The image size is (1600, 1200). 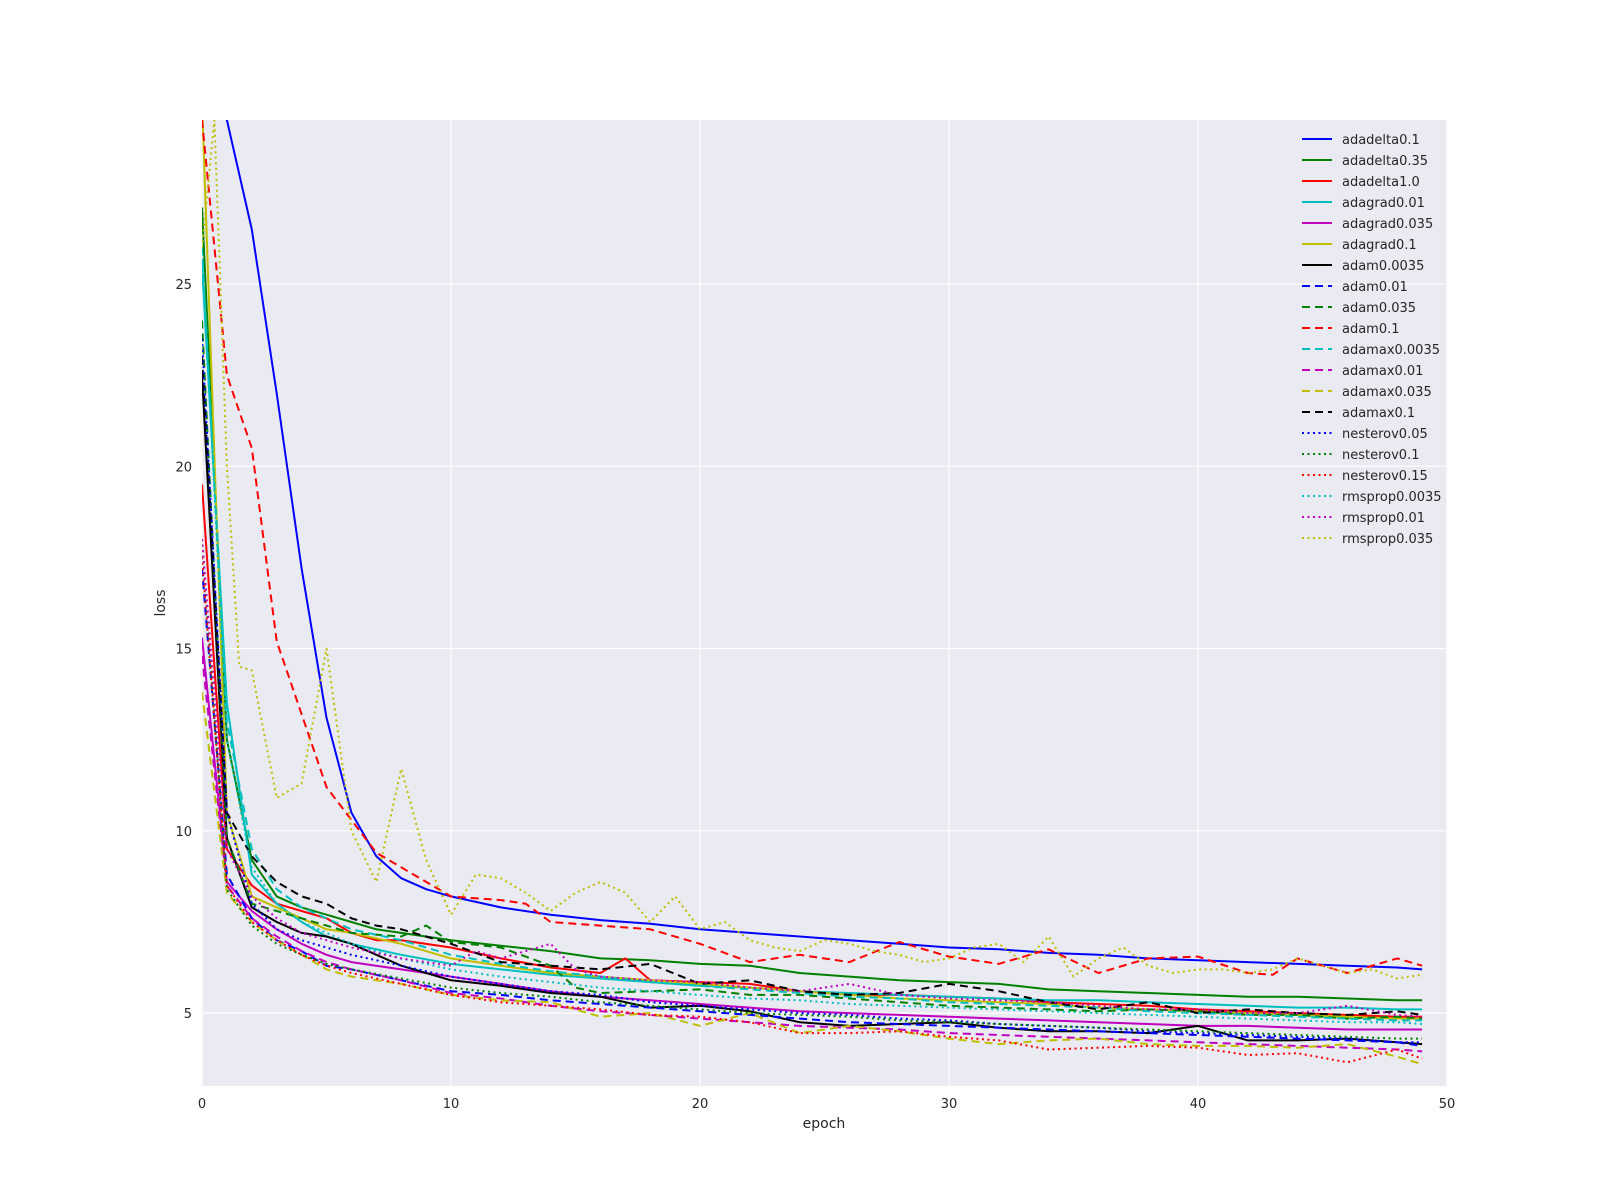 I want to click on legend-label: adagrad0.01, so click(x=1383, y=203).